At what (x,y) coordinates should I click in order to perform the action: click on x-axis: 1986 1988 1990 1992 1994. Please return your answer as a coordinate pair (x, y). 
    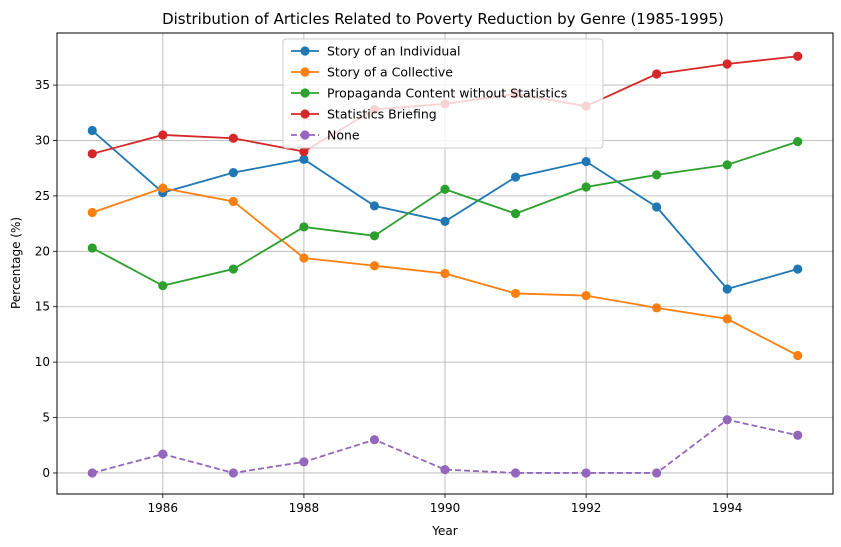
    Looking at the image, I should click on (445, 504).